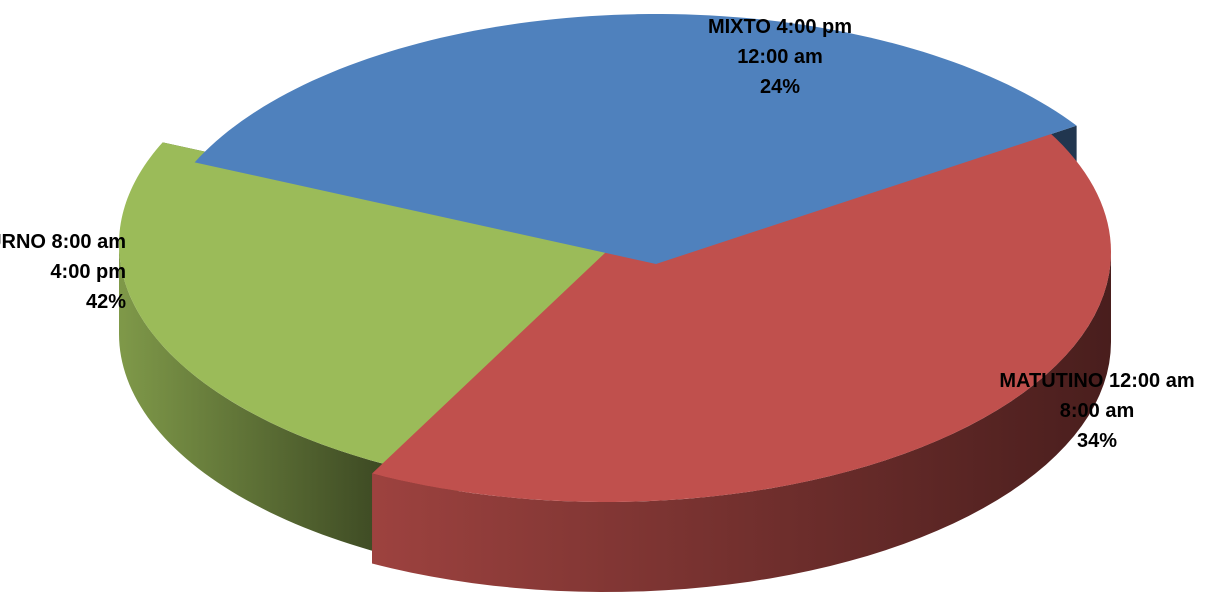 Image resolution: width=1215 pixels, height=607 pixels. What do you see at coordinates (780, 87) in the screenshot?
I see `data-label-line: 24%` at bounding box center [780, 87].